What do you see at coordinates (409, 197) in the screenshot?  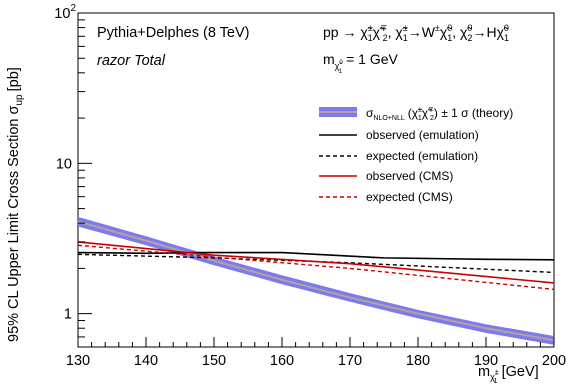 I see `legend-label-expected-cms: expected (CMS)` at bounding box center [409, 197].